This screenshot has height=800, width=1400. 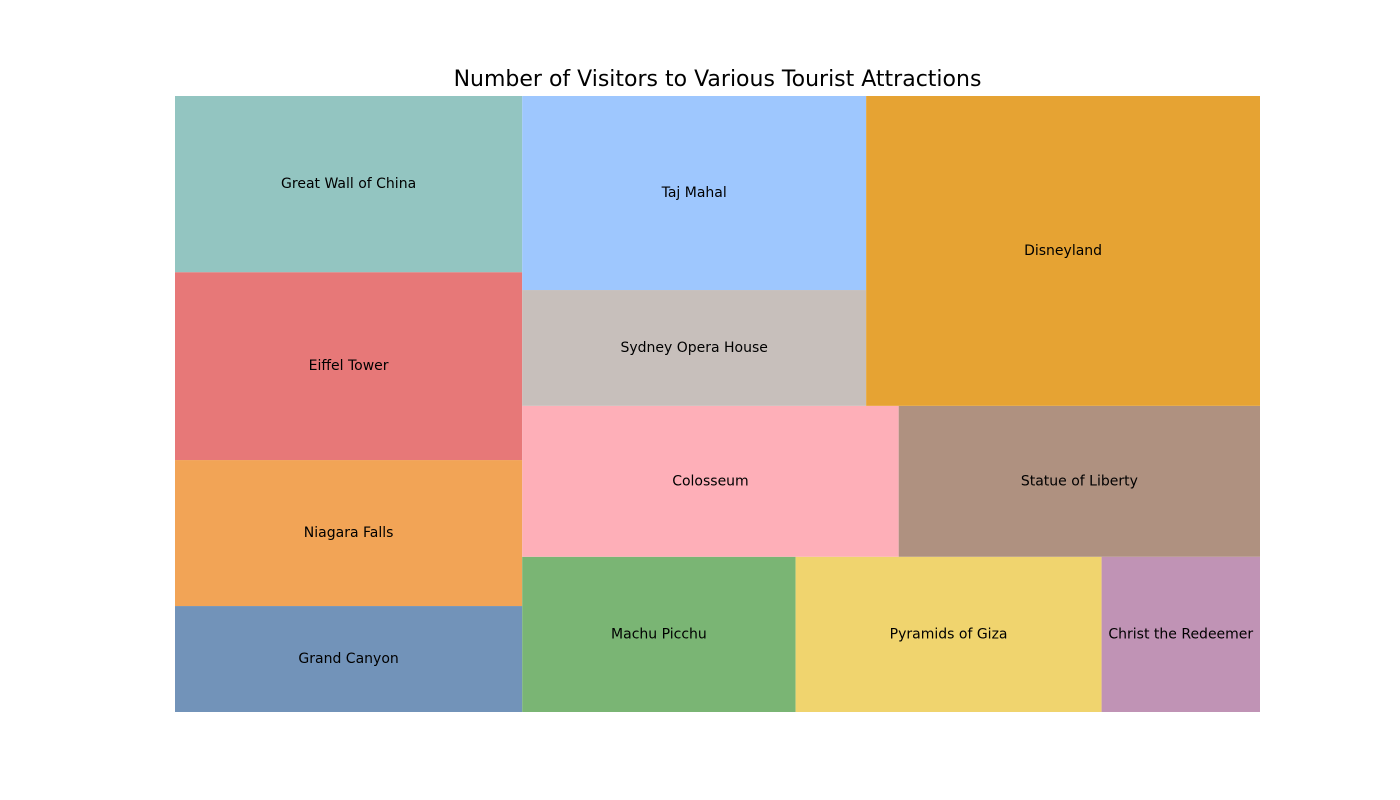 I want to click on treemap-label-colosseum: Colosseum, so click(x=710, y=481).